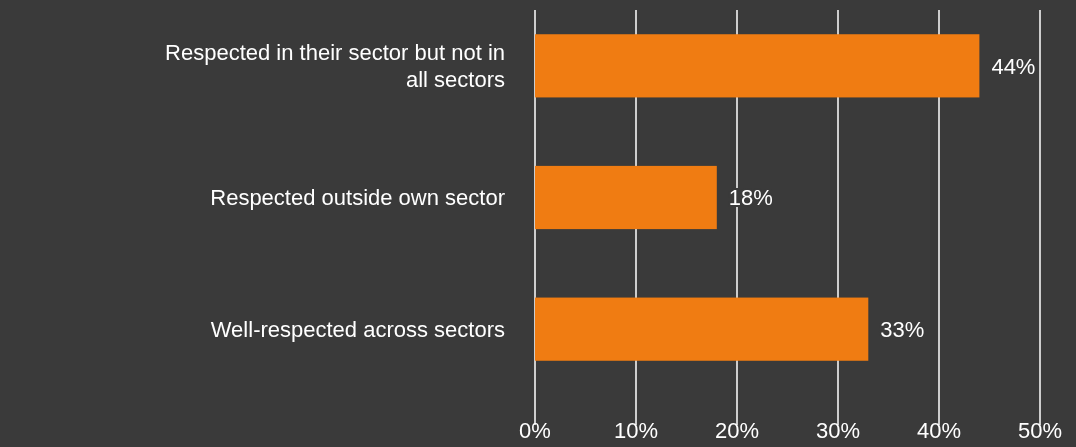  I want to click on data-label: 33%, so click(902, 329).